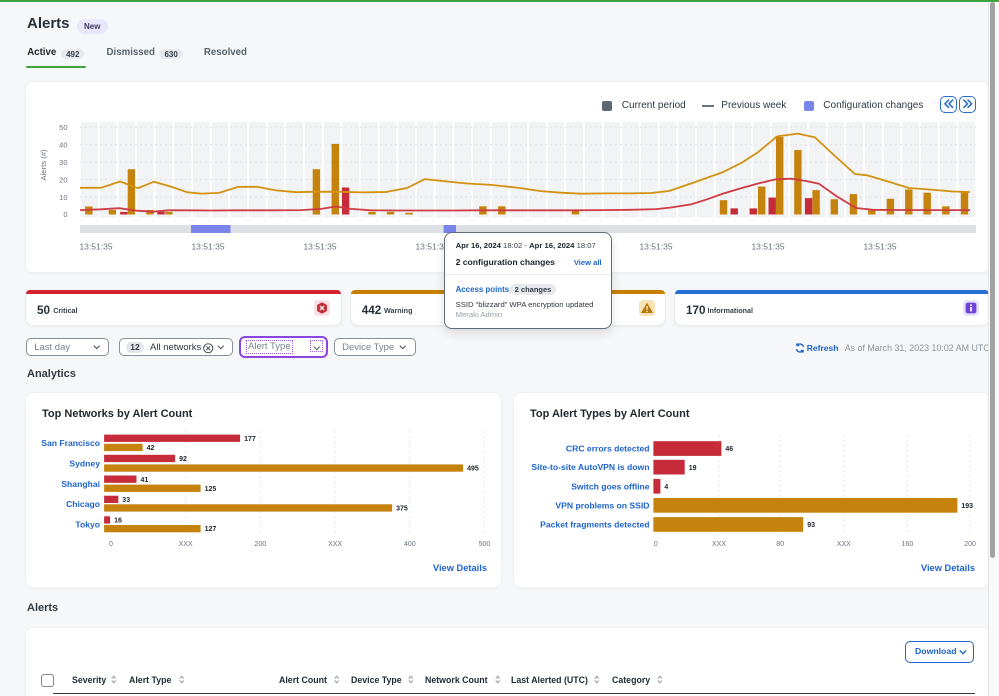  Describe the element at coordinates (63, 127) in the screenshot. I see `svg-text: 50` at that location.